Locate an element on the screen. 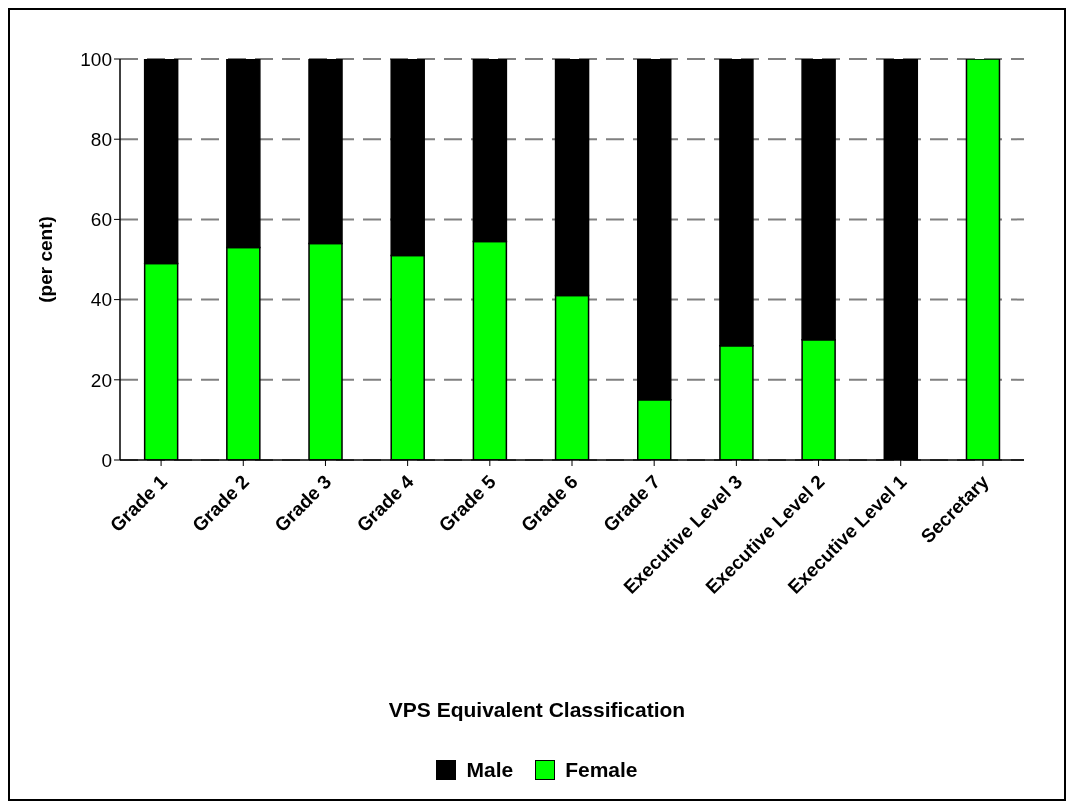  y-tick-label: 100 is located at coordinates (96, 59).